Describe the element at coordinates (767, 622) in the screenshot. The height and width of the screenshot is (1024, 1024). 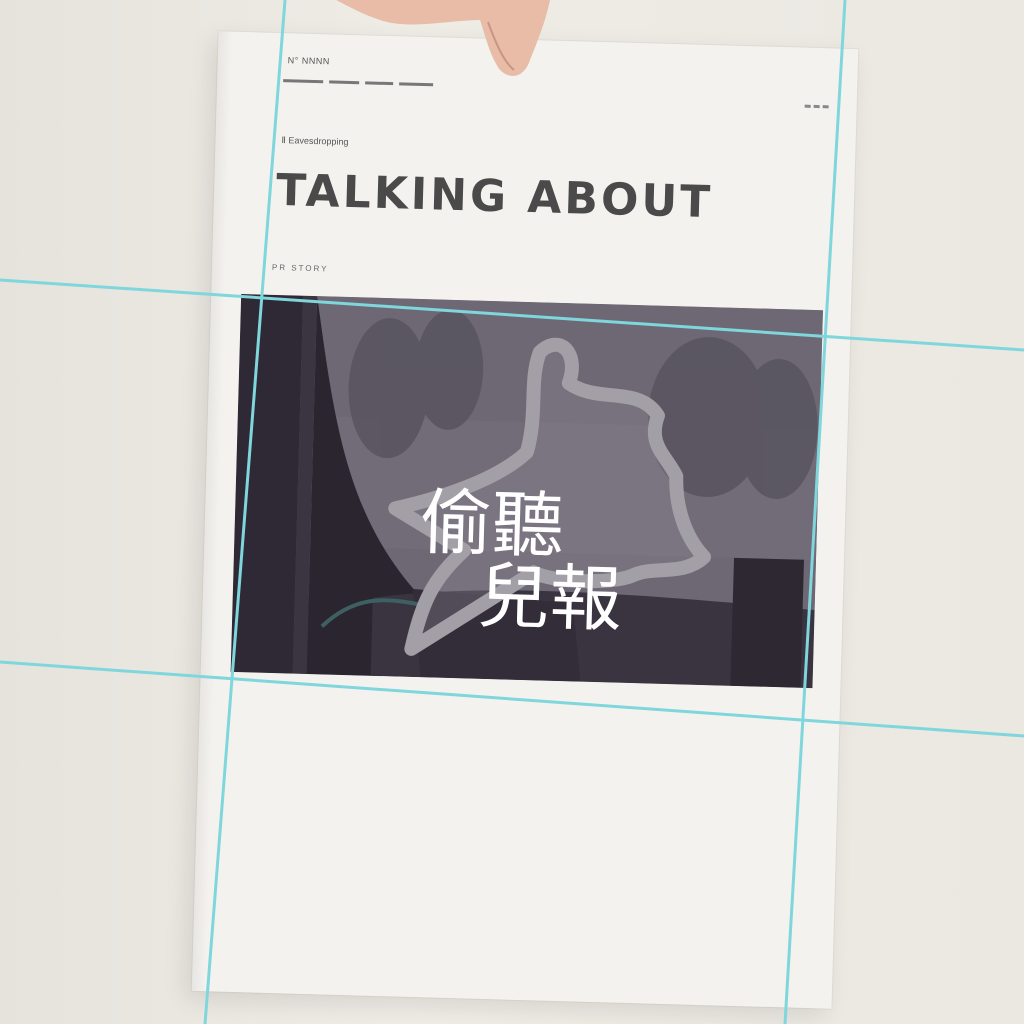
I see `seat-back` at that location.